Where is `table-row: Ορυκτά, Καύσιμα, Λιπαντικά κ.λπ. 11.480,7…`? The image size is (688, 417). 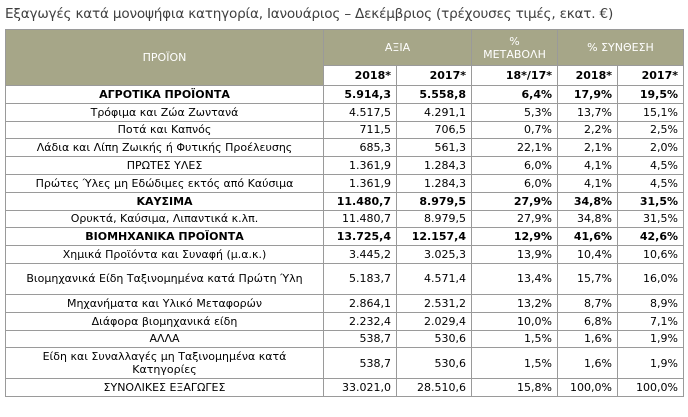
table-row: Ορυκτά, Καύσιμα, Λιπαντικά κ.λπ. 11.480,7… is located at coordinates (344, 219).